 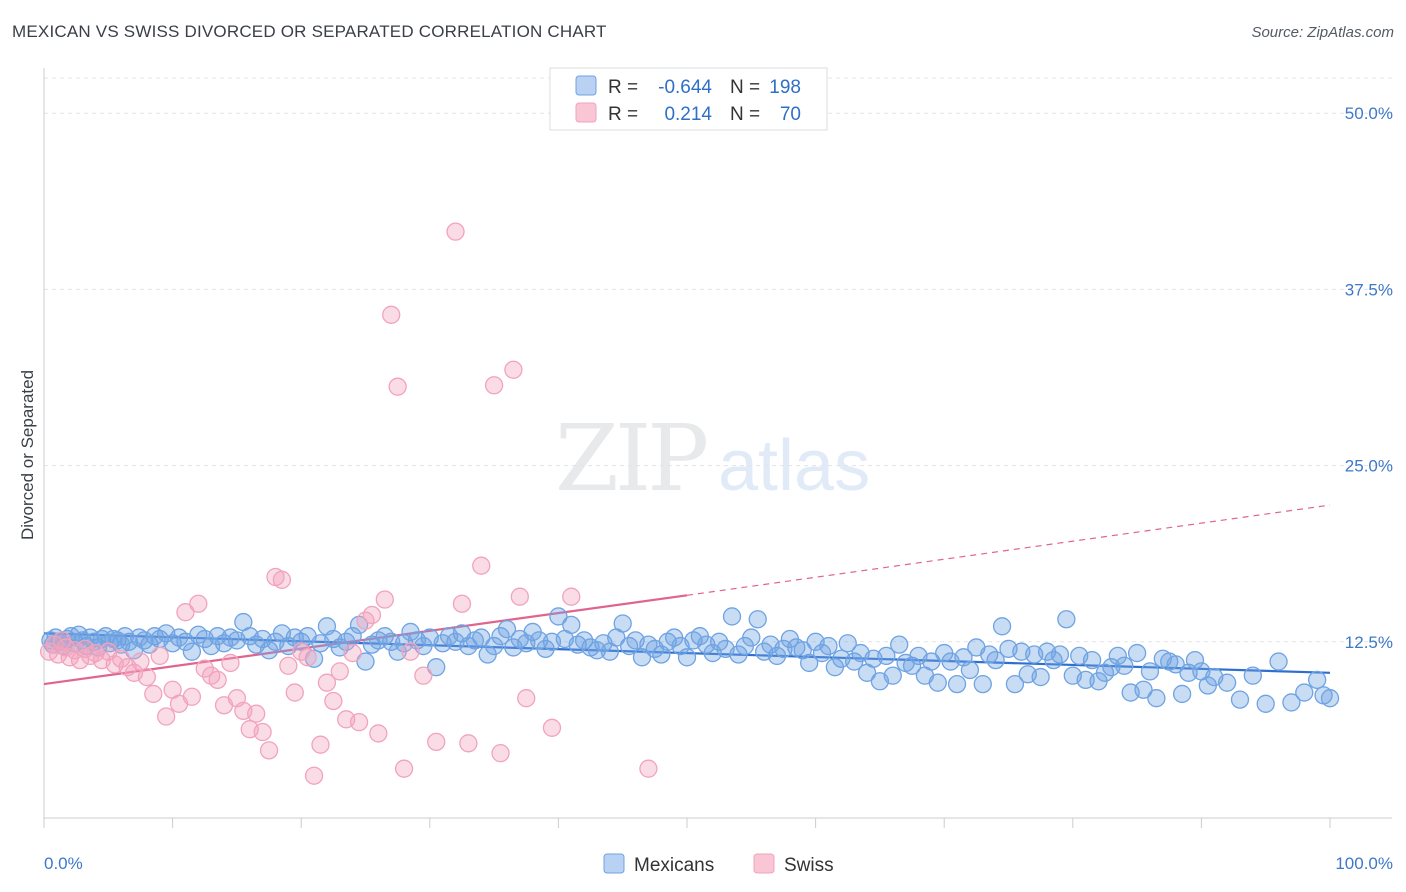 I want to click on trend-line-extension-swiss, so click(x=1008, y=550).